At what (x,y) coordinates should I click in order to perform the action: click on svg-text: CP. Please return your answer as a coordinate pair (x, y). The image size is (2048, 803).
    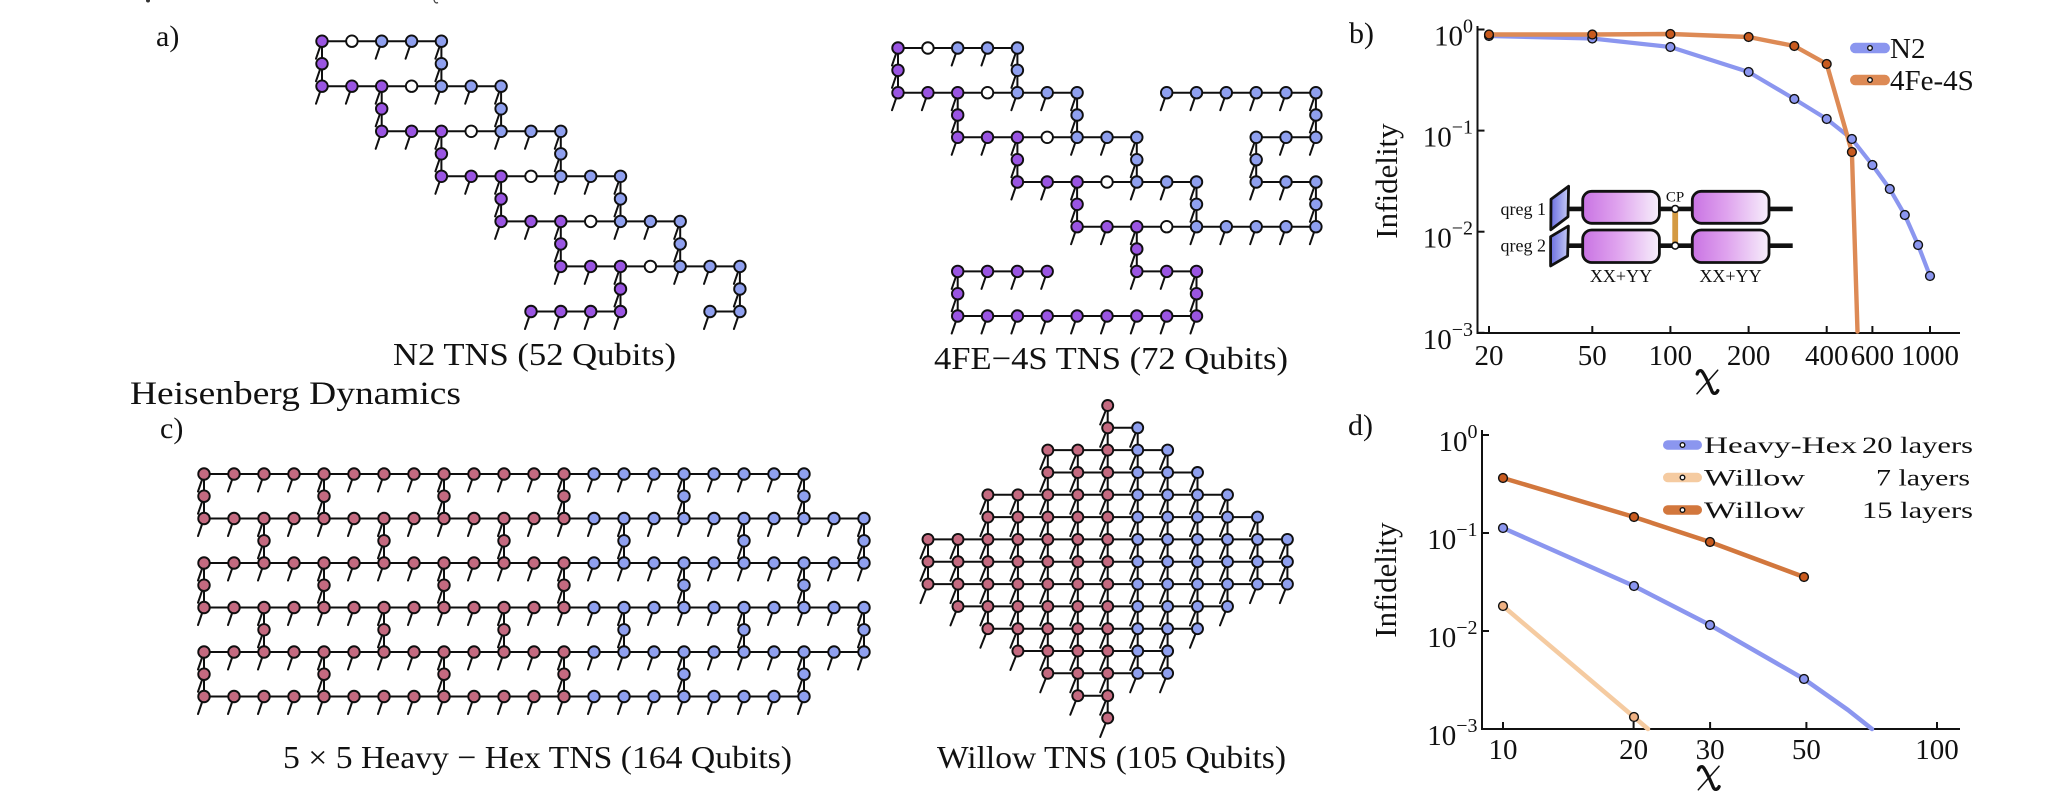
    Looking at the image, I should click on (1675, 198).